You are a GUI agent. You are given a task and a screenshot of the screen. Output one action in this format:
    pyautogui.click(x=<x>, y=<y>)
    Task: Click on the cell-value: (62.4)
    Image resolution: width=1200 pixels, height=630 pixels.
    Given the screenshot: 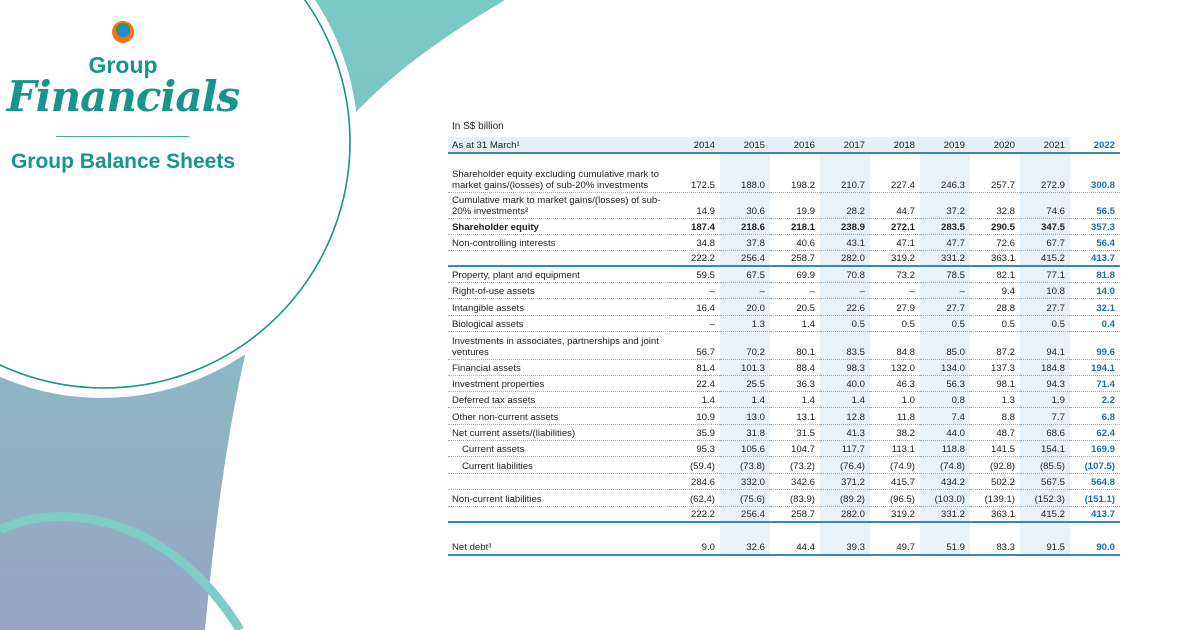 What is the action you would take?
    pyautogui.click(x=695, y=498)
    